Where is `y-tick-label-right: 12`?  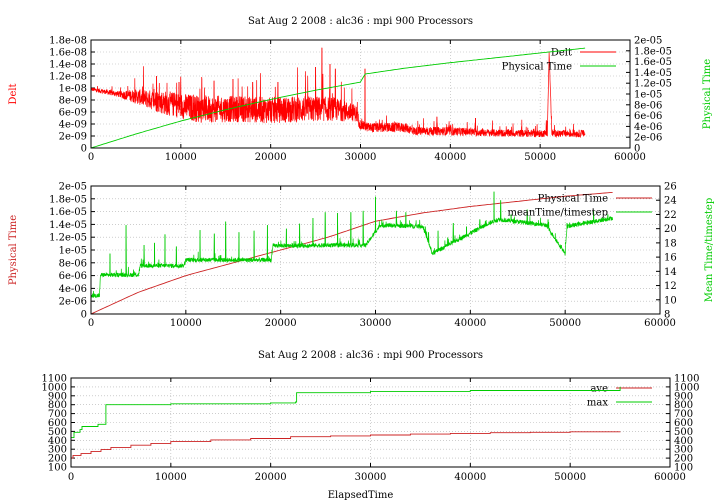
y-tick-label-right: 12 is located at coordinates (670, 286).